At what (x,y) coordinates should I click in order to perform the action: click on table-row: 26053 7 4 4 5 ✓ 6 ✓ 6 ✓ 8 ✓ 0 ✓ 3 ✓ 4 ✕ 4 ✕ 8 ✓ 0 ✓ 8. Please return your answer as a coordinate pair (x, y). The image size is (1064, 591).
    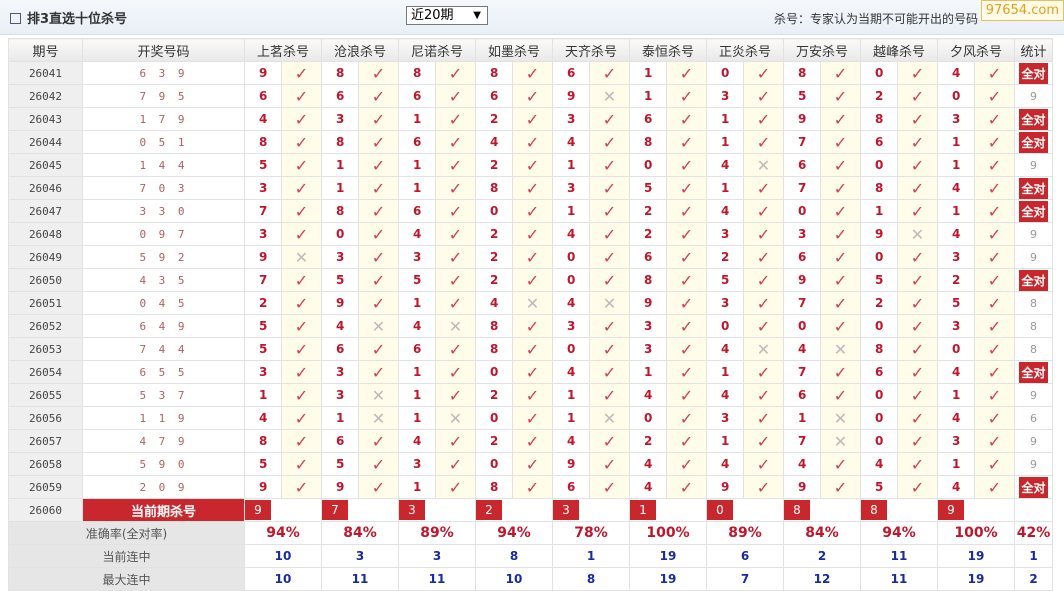
    Looking at the image, I should click on (530, 349).